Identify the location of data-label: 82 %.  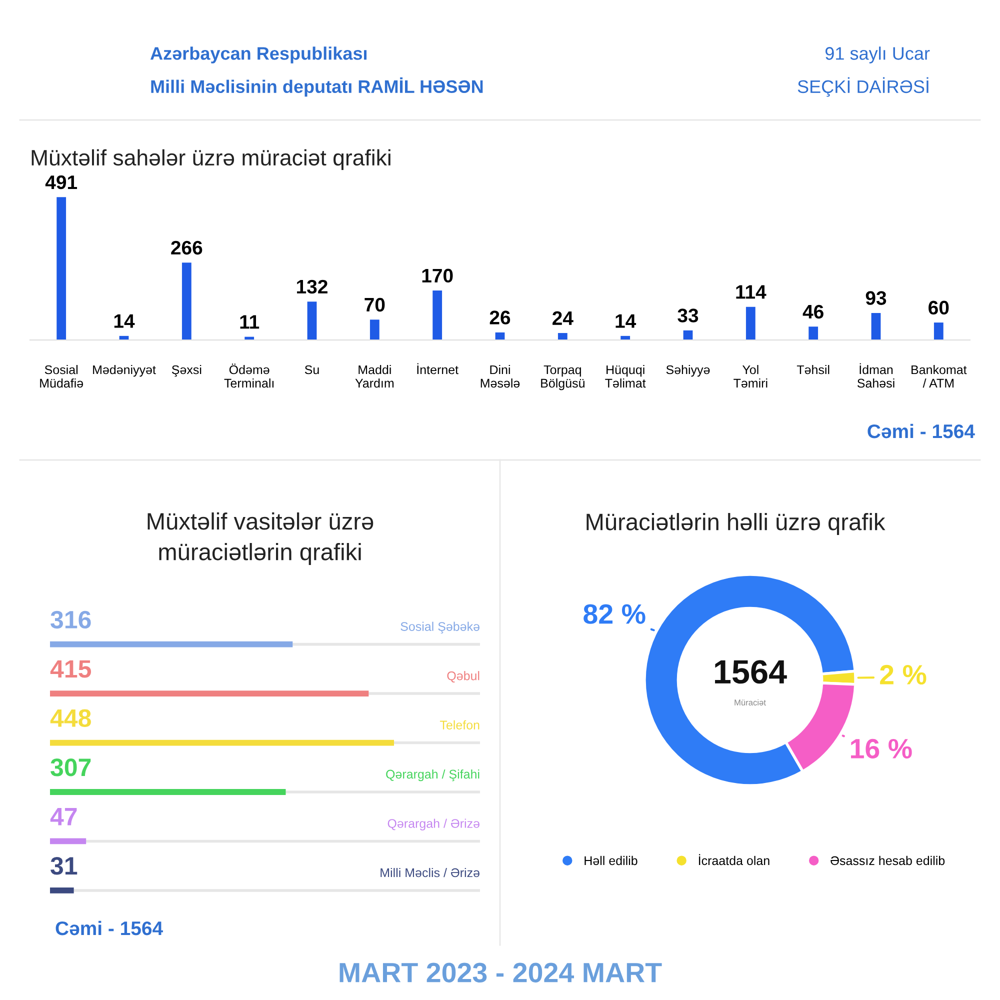
(615, 614).